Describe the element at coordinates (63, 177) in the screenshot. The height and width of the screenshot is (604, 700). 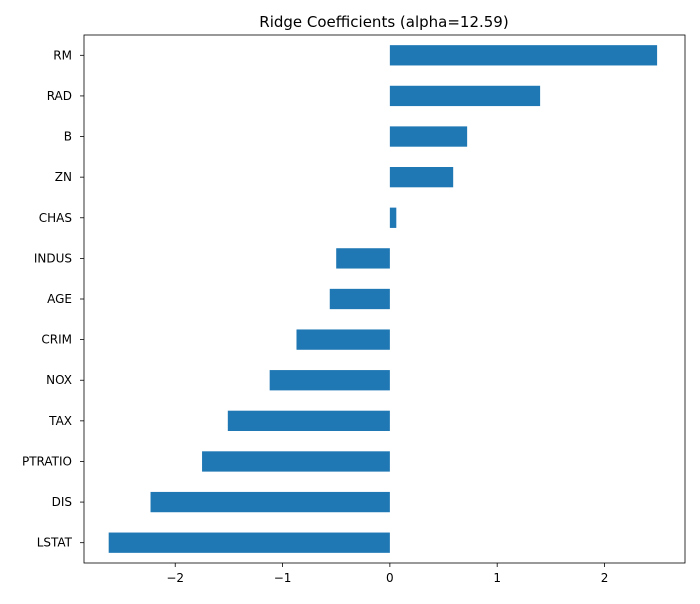
I see `y-tick-label-zn: ZN` at that location.